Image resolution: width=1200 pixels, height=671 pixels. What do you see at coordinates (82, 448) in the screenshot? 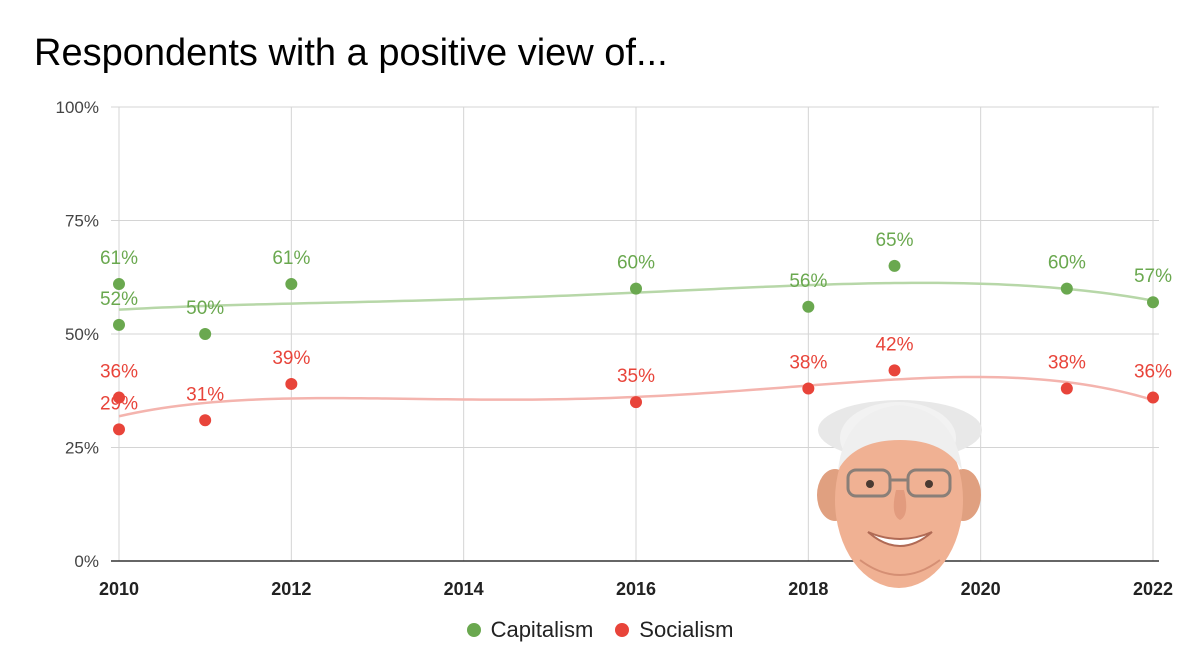
I see `y-tick-label: 25%` at bounding box center [82, 448].